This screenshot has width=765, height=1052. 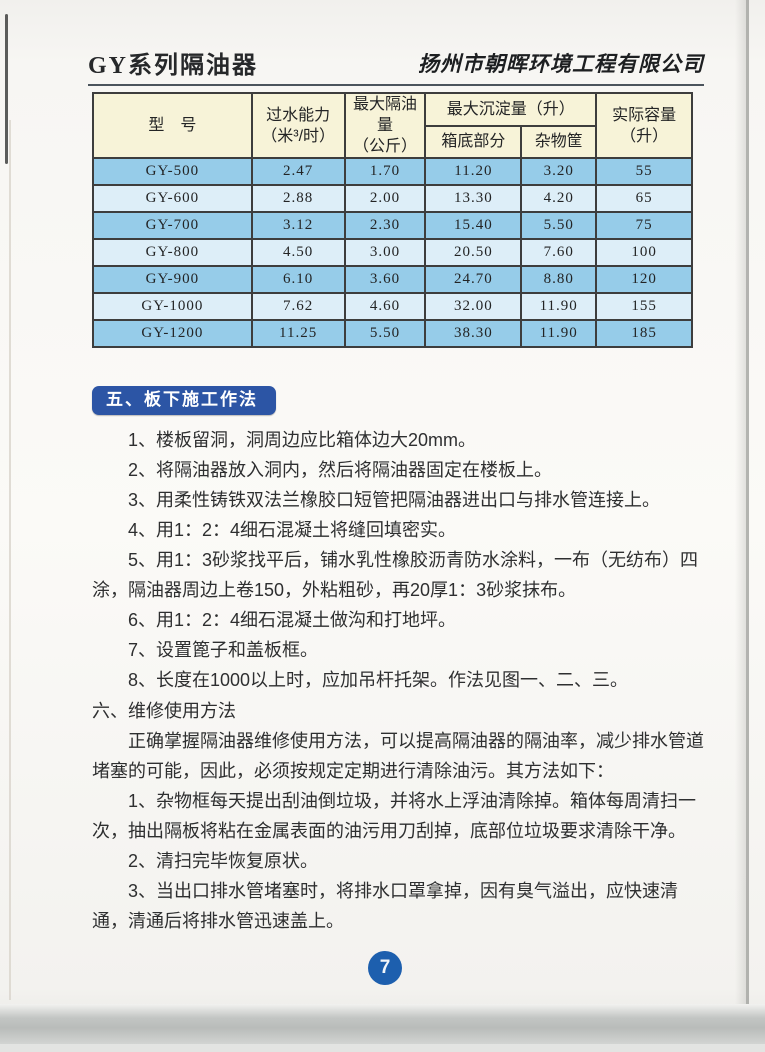 I want to click on col-header-box-bottom: 箱底部分, so click(x=473, y=141).